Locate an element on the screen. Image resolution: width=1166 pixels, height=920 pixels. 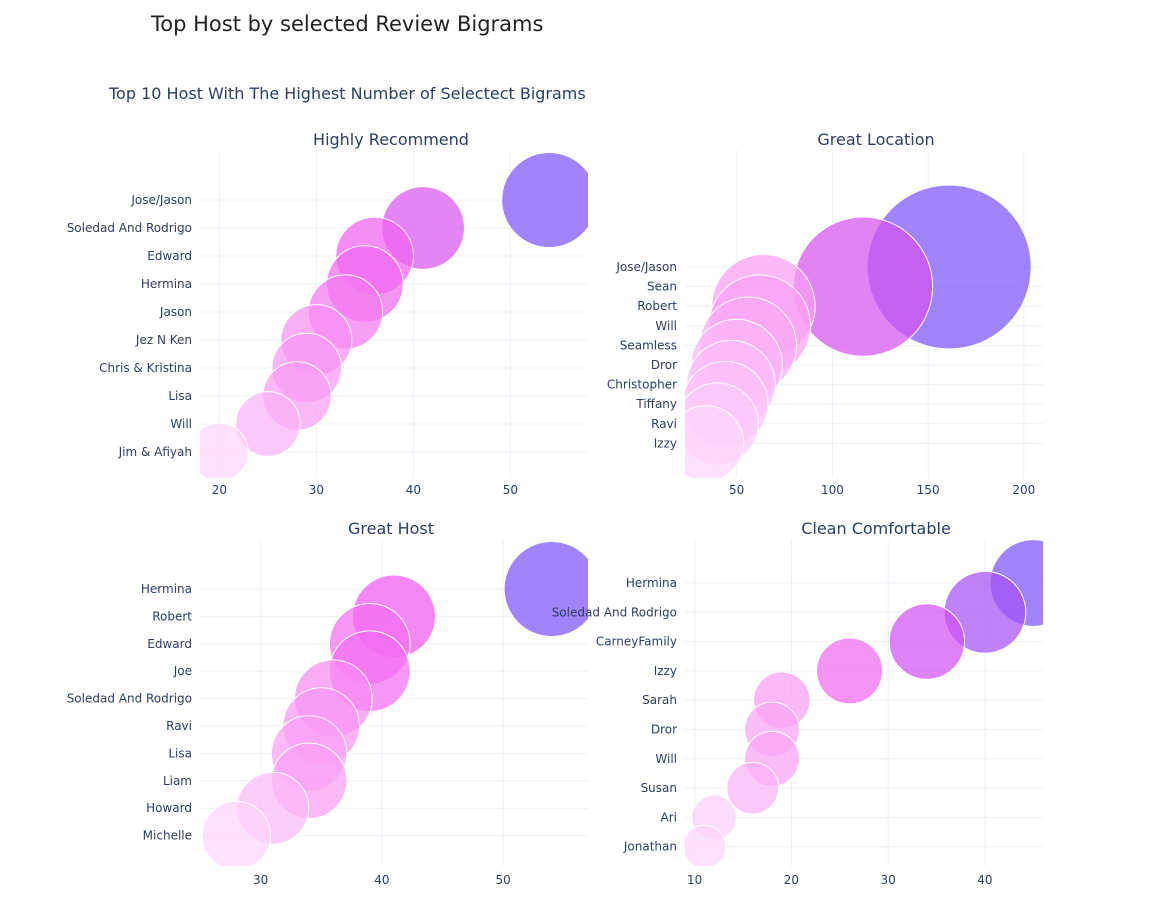
x-tick-label: 200 is located at coordinates (1023, 490).